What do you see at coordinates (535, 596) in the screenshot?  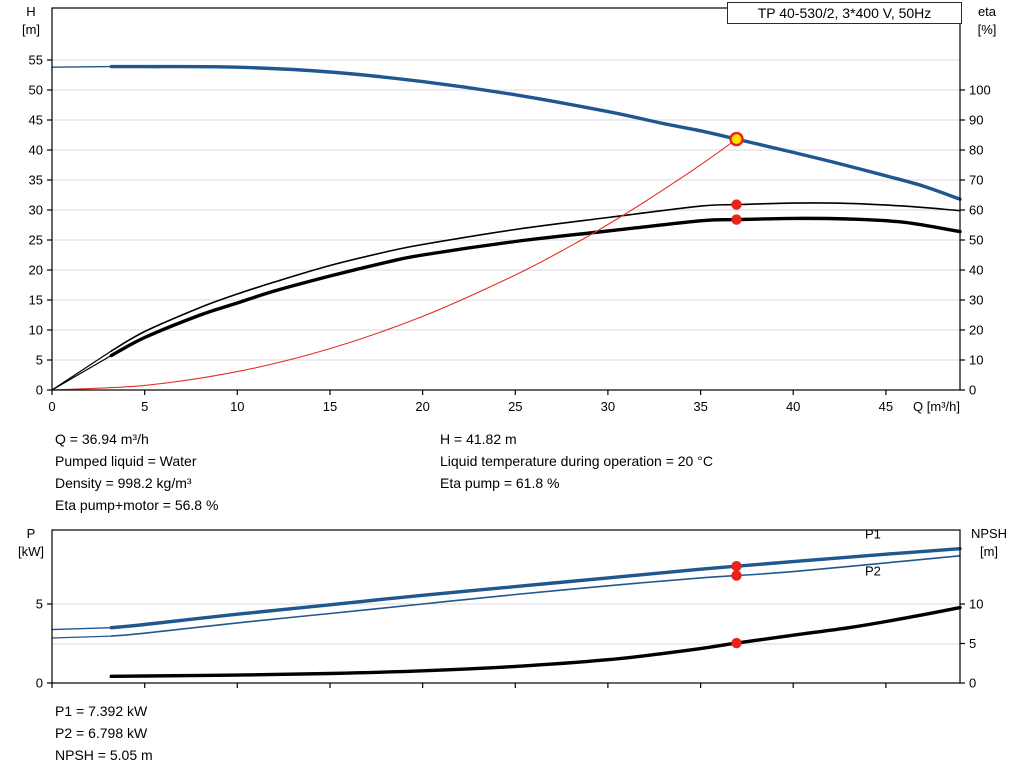 I see `curve-p2` at bounding box center [535, 596].